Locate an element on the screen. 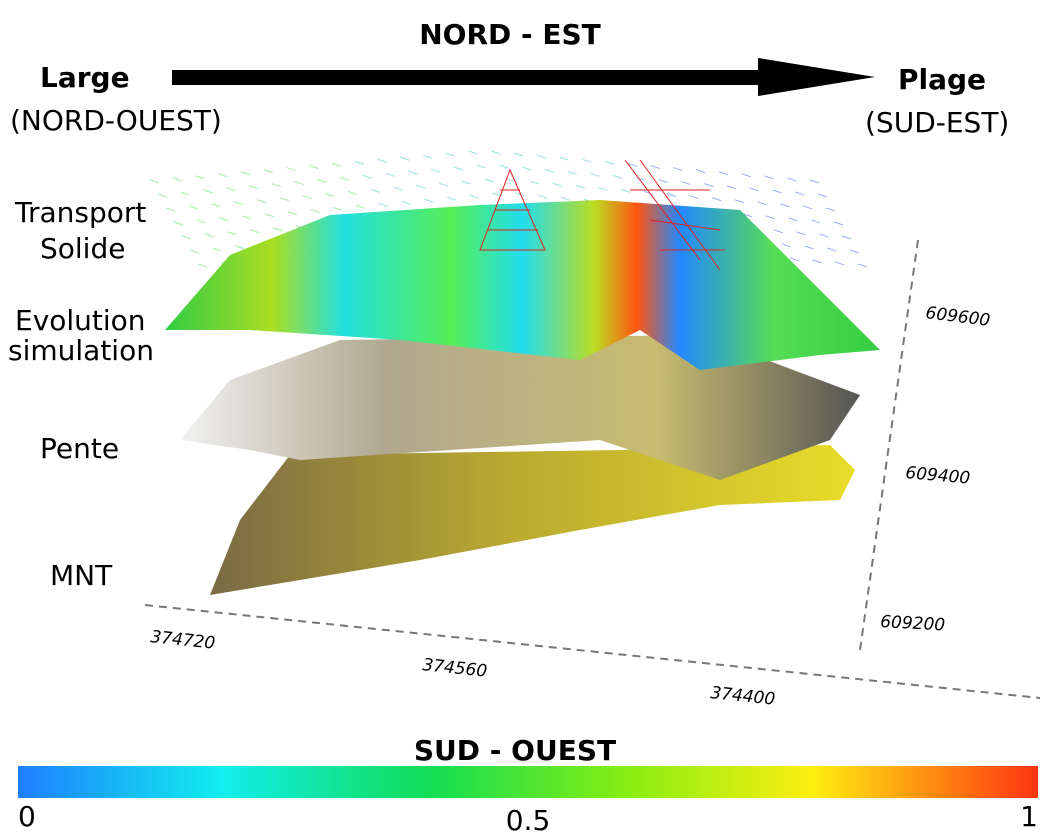 Image resolution: width=1043 pixels, height=836 pixels. mnt-surface is located at coordinates (532, 520).